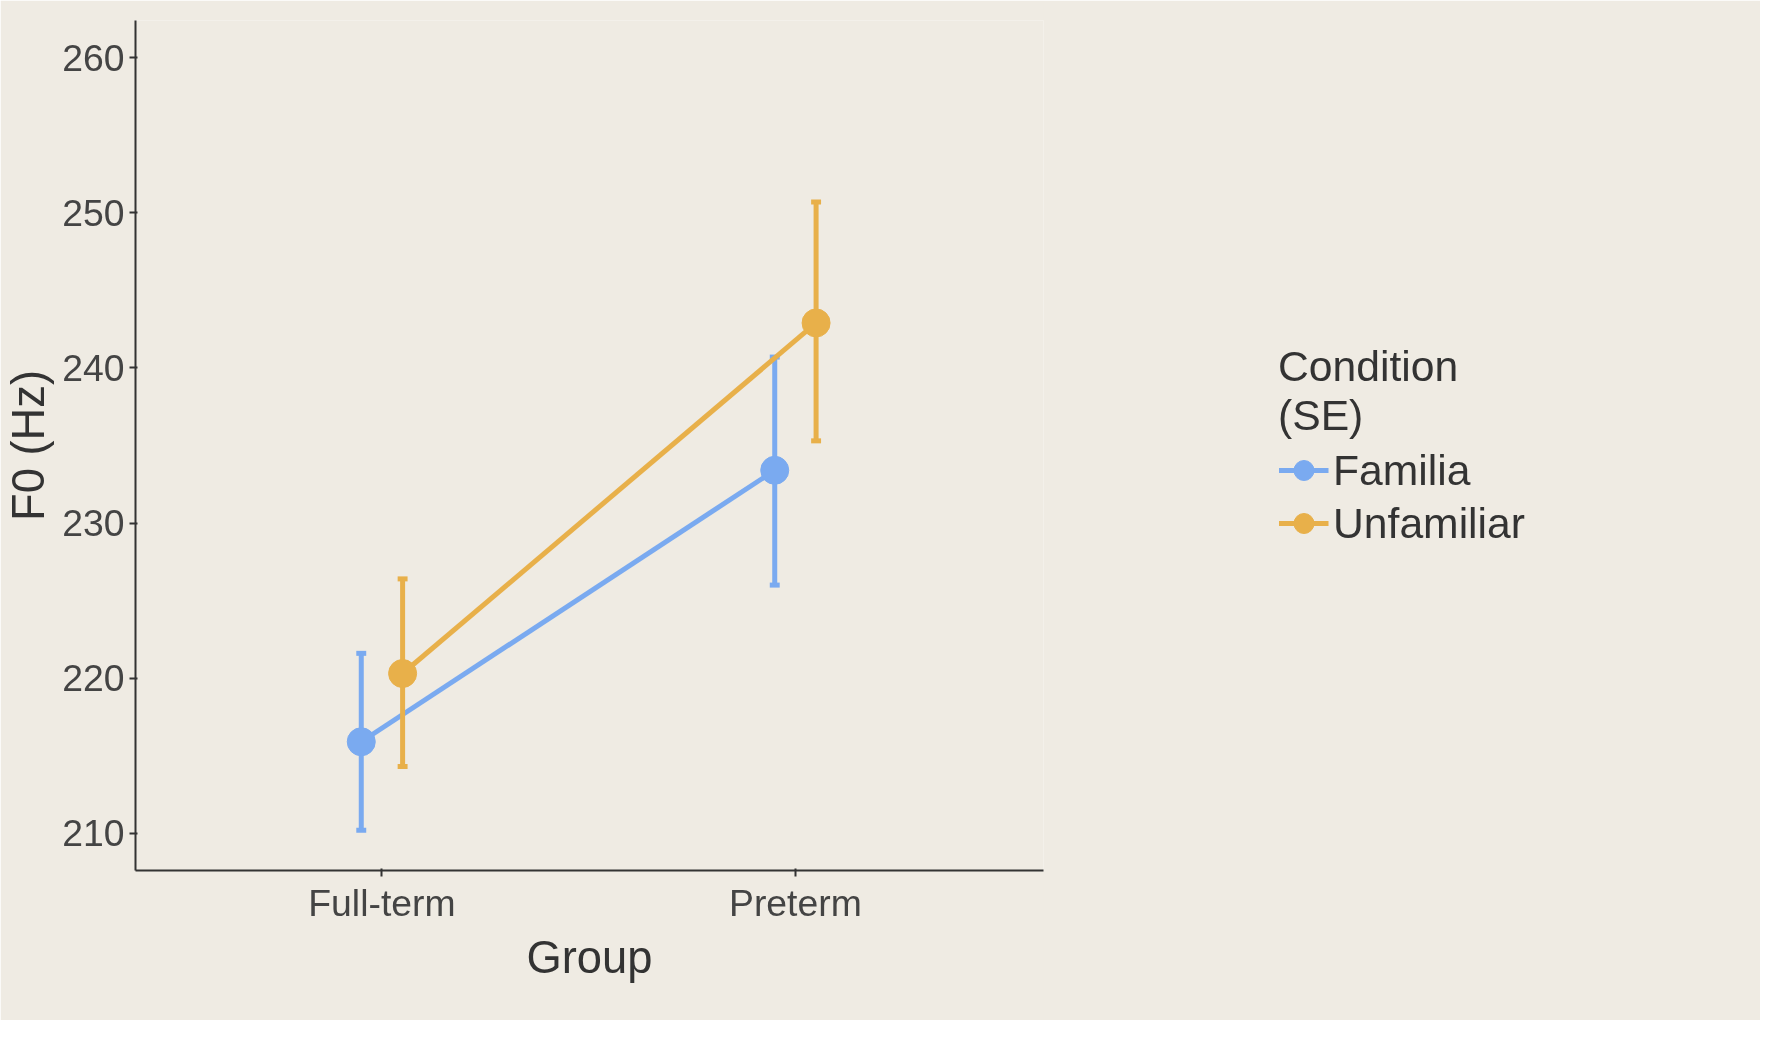  Describe the element at coordinates (93, 833) in the screenshot. I see `y-tick-label: 210` at that location.